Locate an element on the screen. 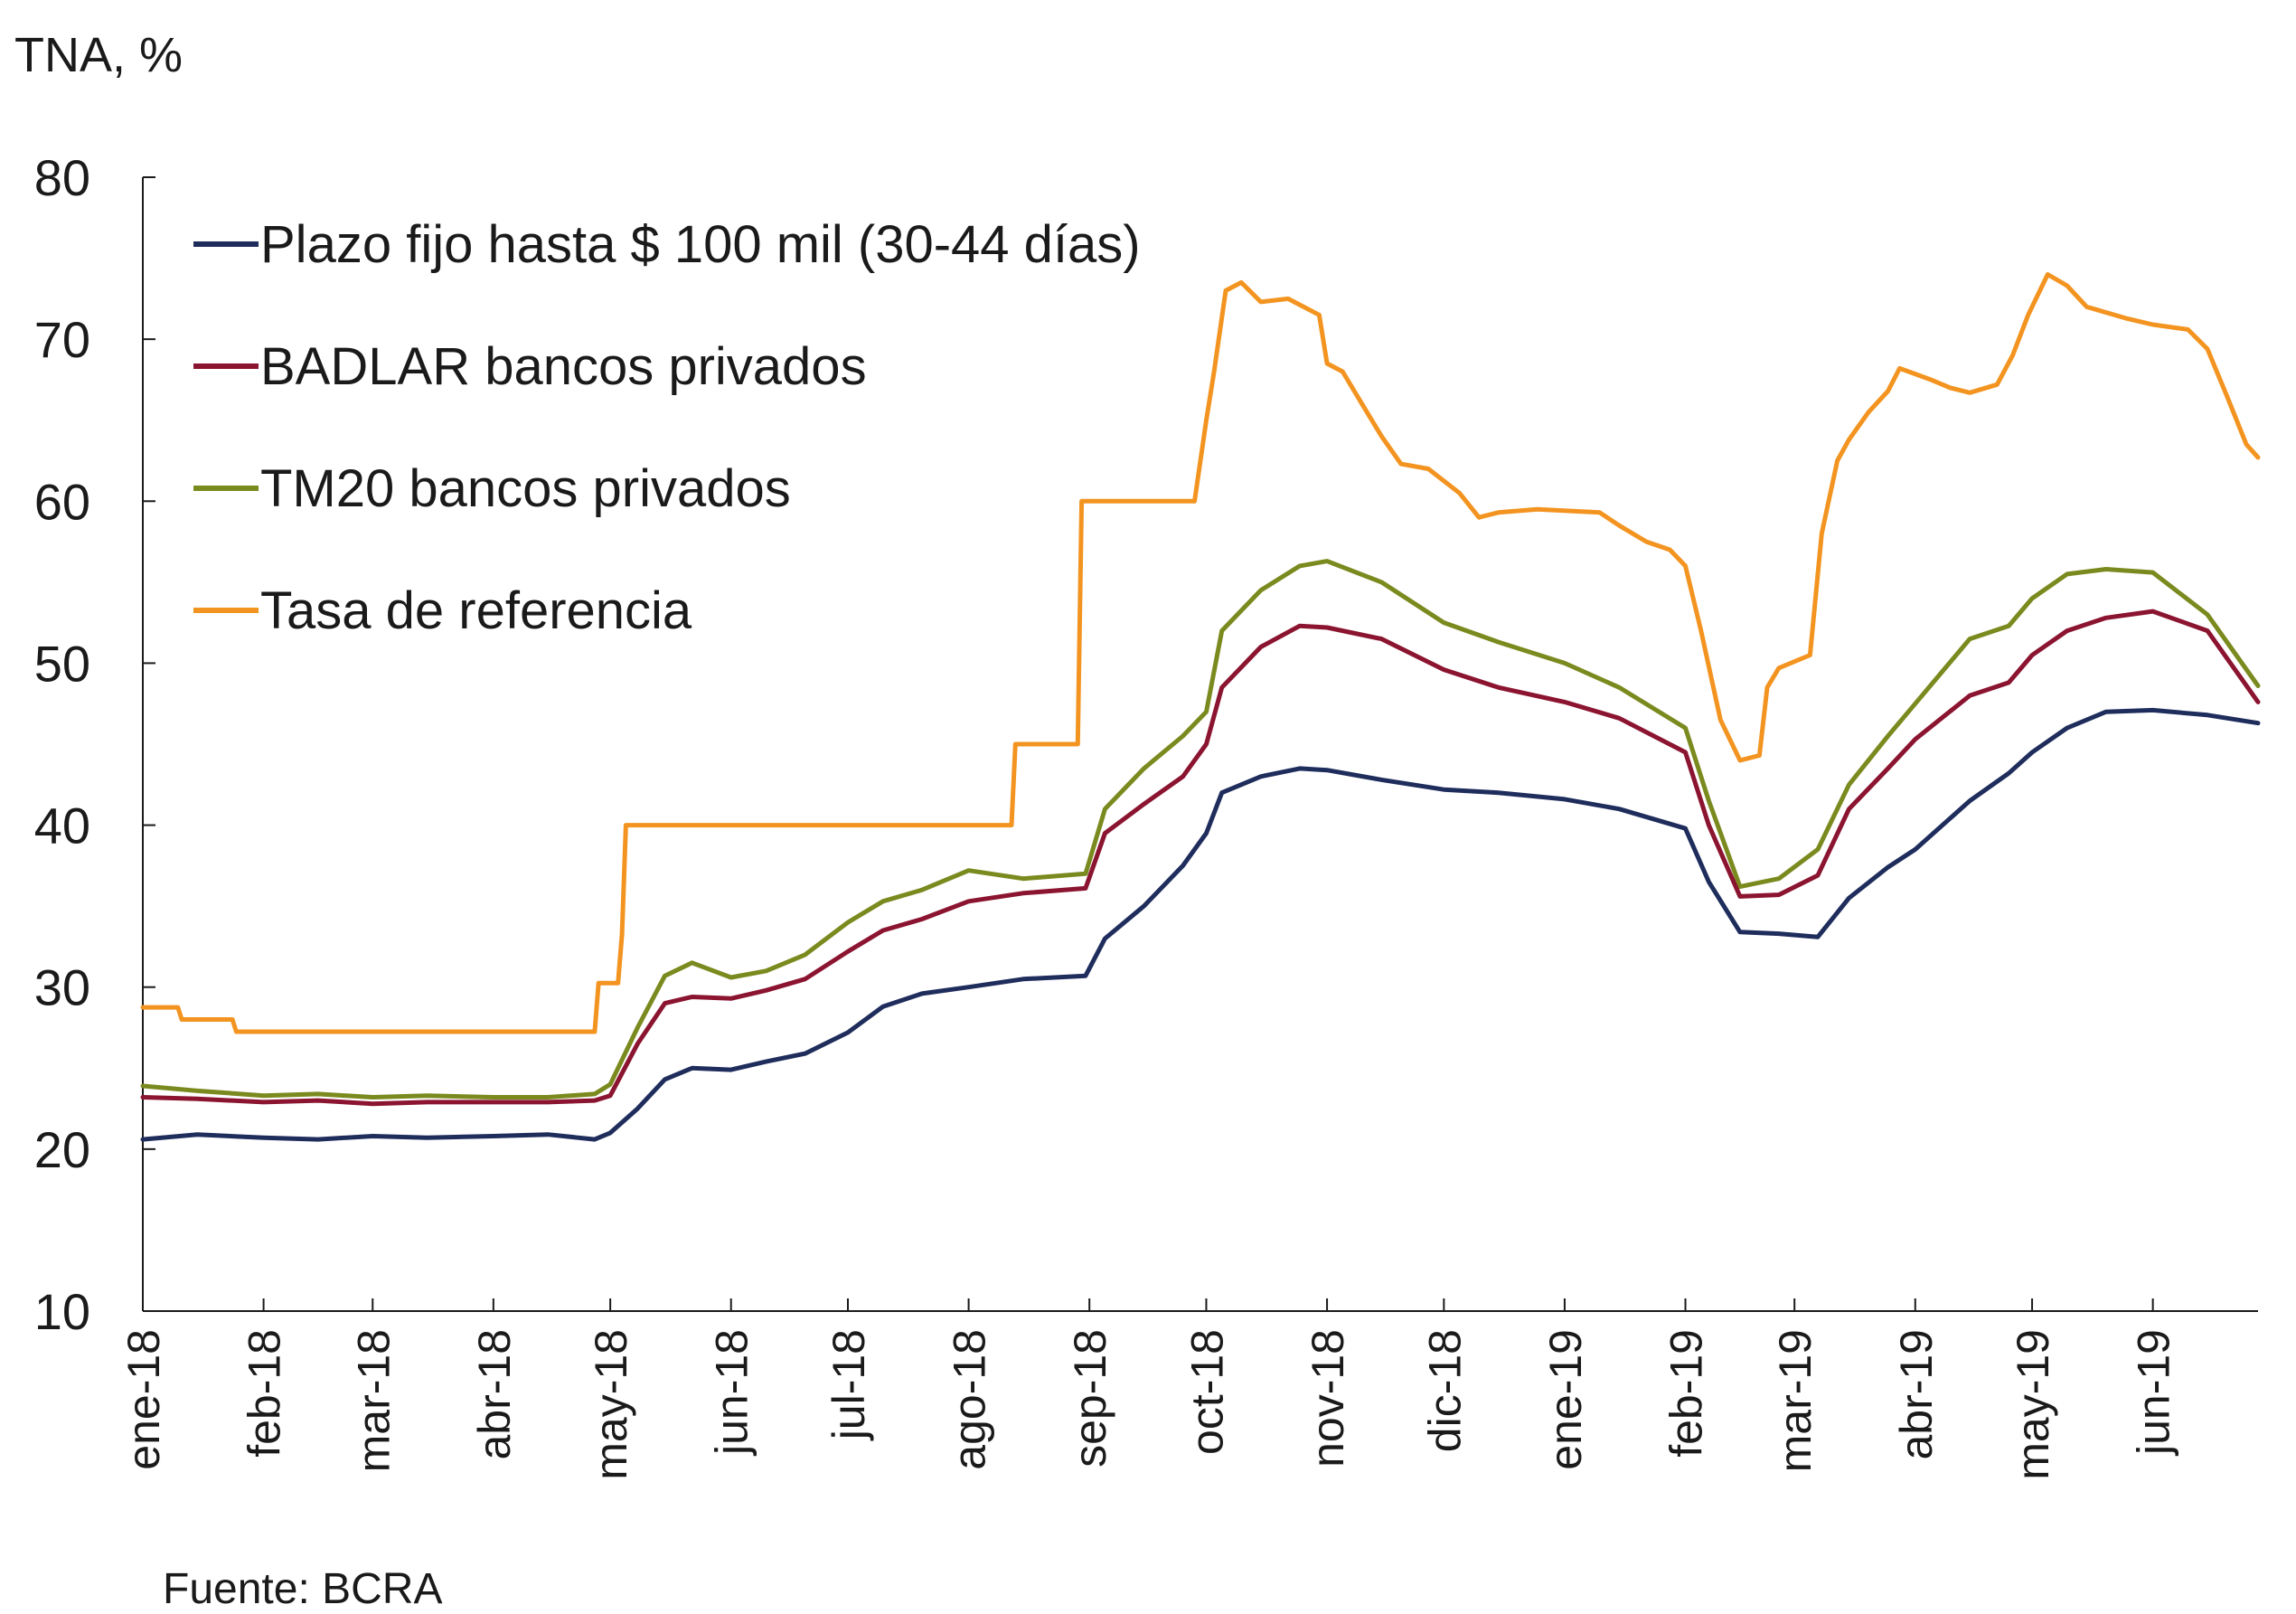  x-tick-label: may-18 is located at coordinates (611, 1405).